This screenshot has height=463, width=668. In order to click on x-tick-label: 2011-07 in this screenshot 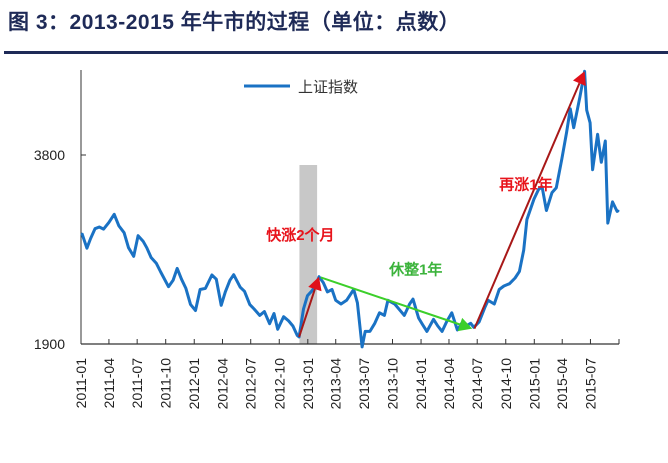, I will do `click(137, 383)`.